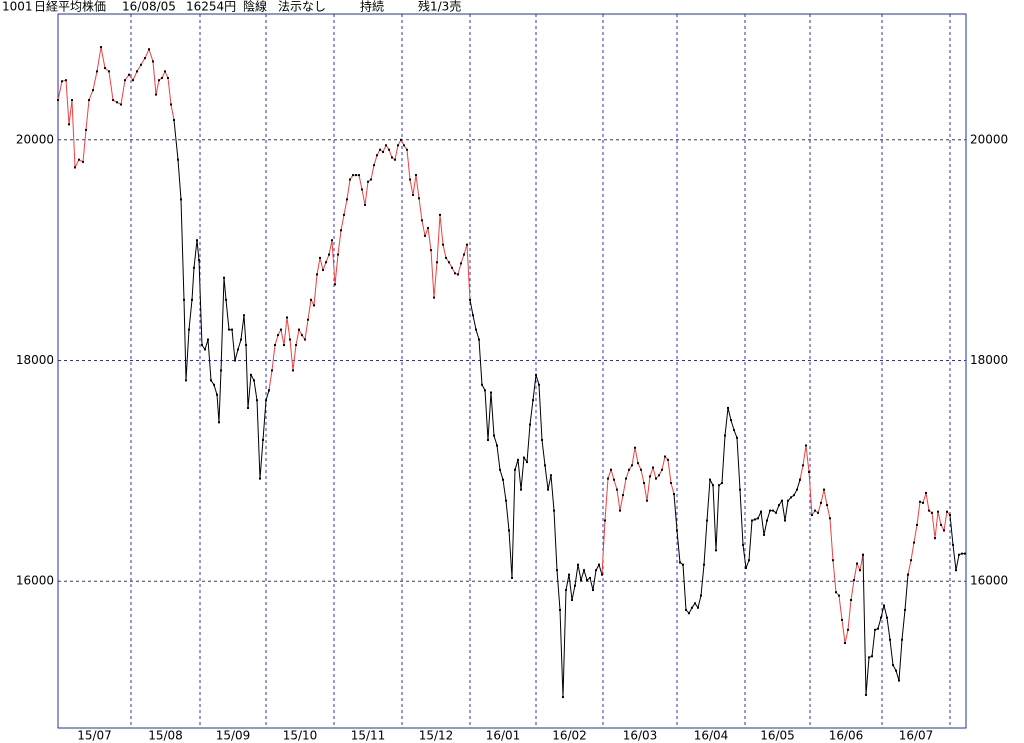 The image size is (1024, 743). What do you see at coordinates (436, 736) in the screenshot?
I see `x-tick-label: 15/12` at bounding box center [436, 736].